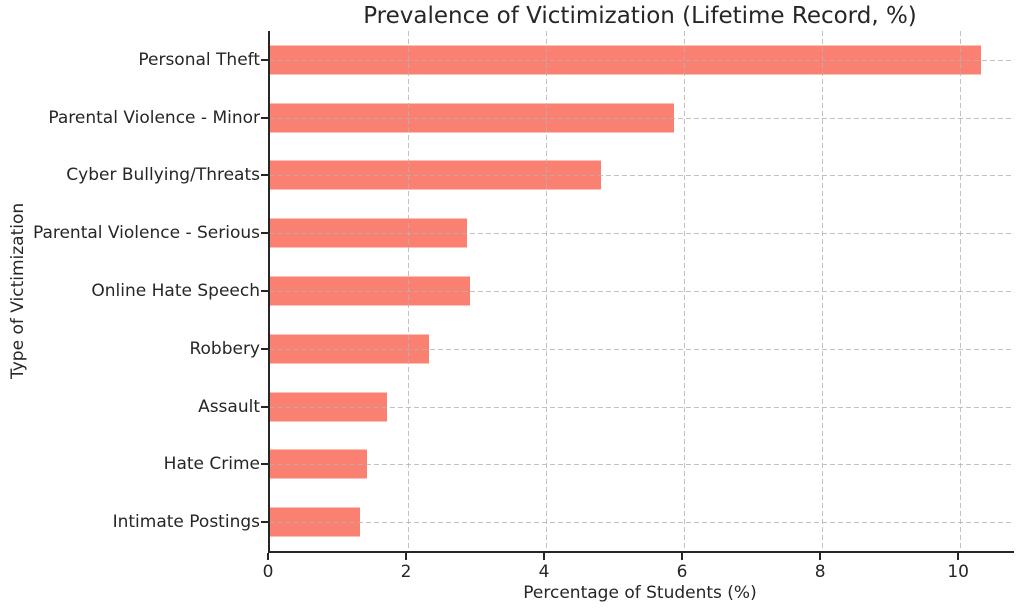 This screenshot has height=611, width=1024. Describe the element at coordinates (163, 175) in the screenshot. I see `category-label: Cyber Bullying/Threats` at that location.